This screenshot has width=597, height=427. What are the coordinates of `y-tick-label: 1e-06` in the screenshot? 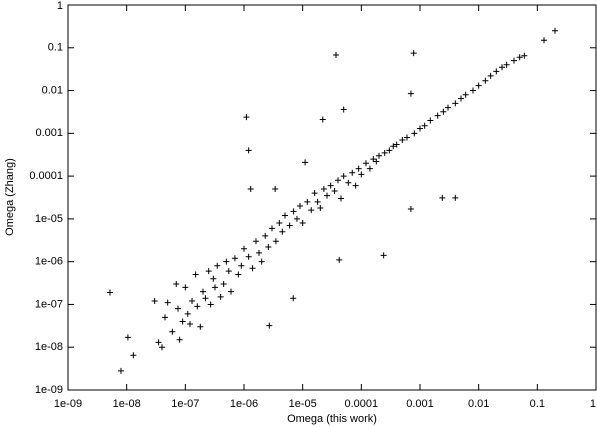 It's located at (49, 262).